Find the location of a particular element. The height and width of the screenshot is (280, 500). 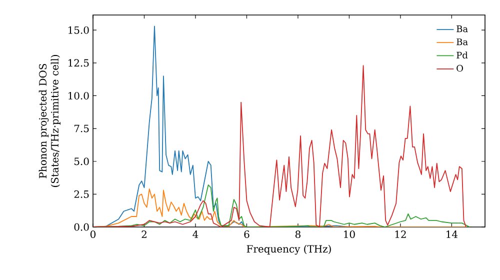

y-tick-label: 5.0 is located at coordinates (81, 162).